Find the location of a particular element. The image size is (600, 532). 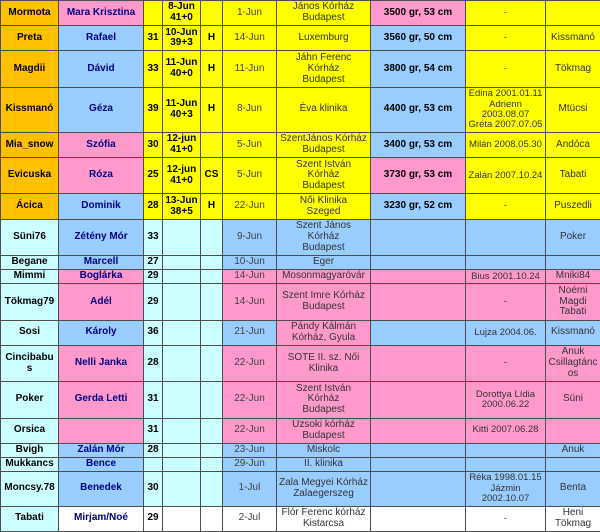

due-date-cell: 1-Jul is located at coordinates (249, 489).